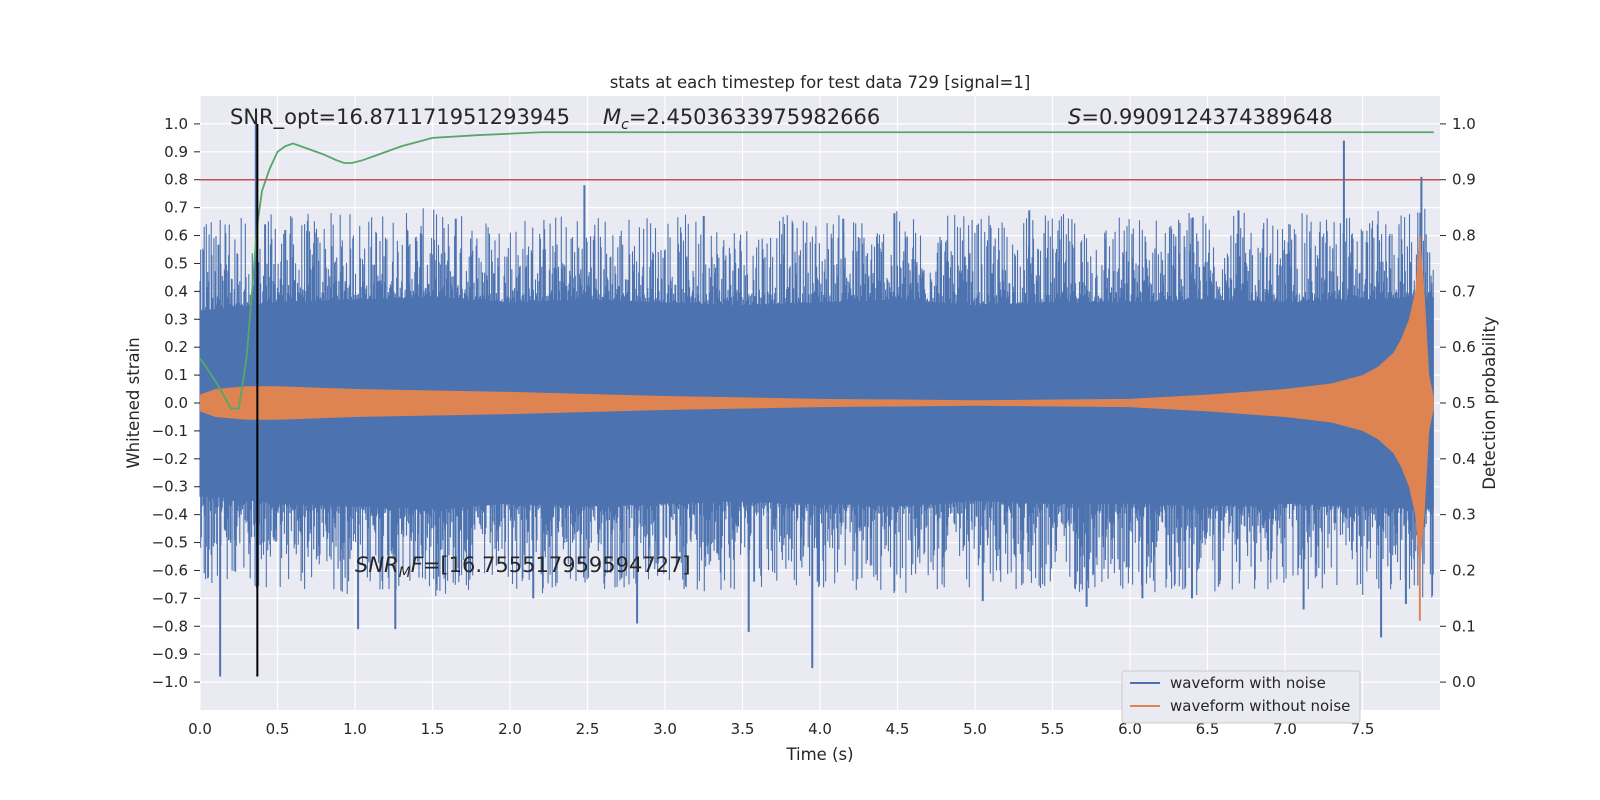 The image size is (1600, 800). Describe the element at coordinates (417, 565) in the screenshot. I see `snr-mf-tail: F` at that location.